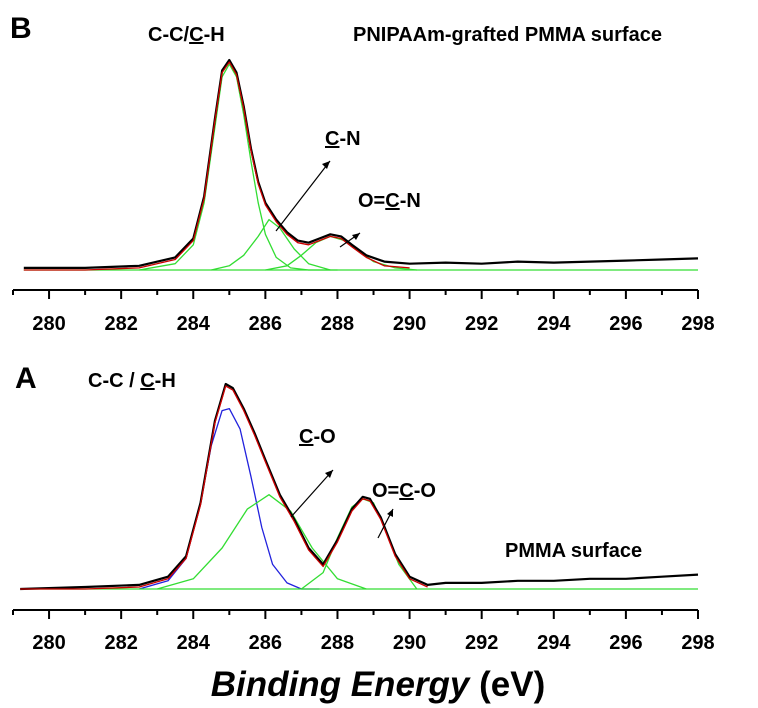  Describe the element at coordinates (329, 474) in the screenshot. I see `arrowhead-c-o` at that location.